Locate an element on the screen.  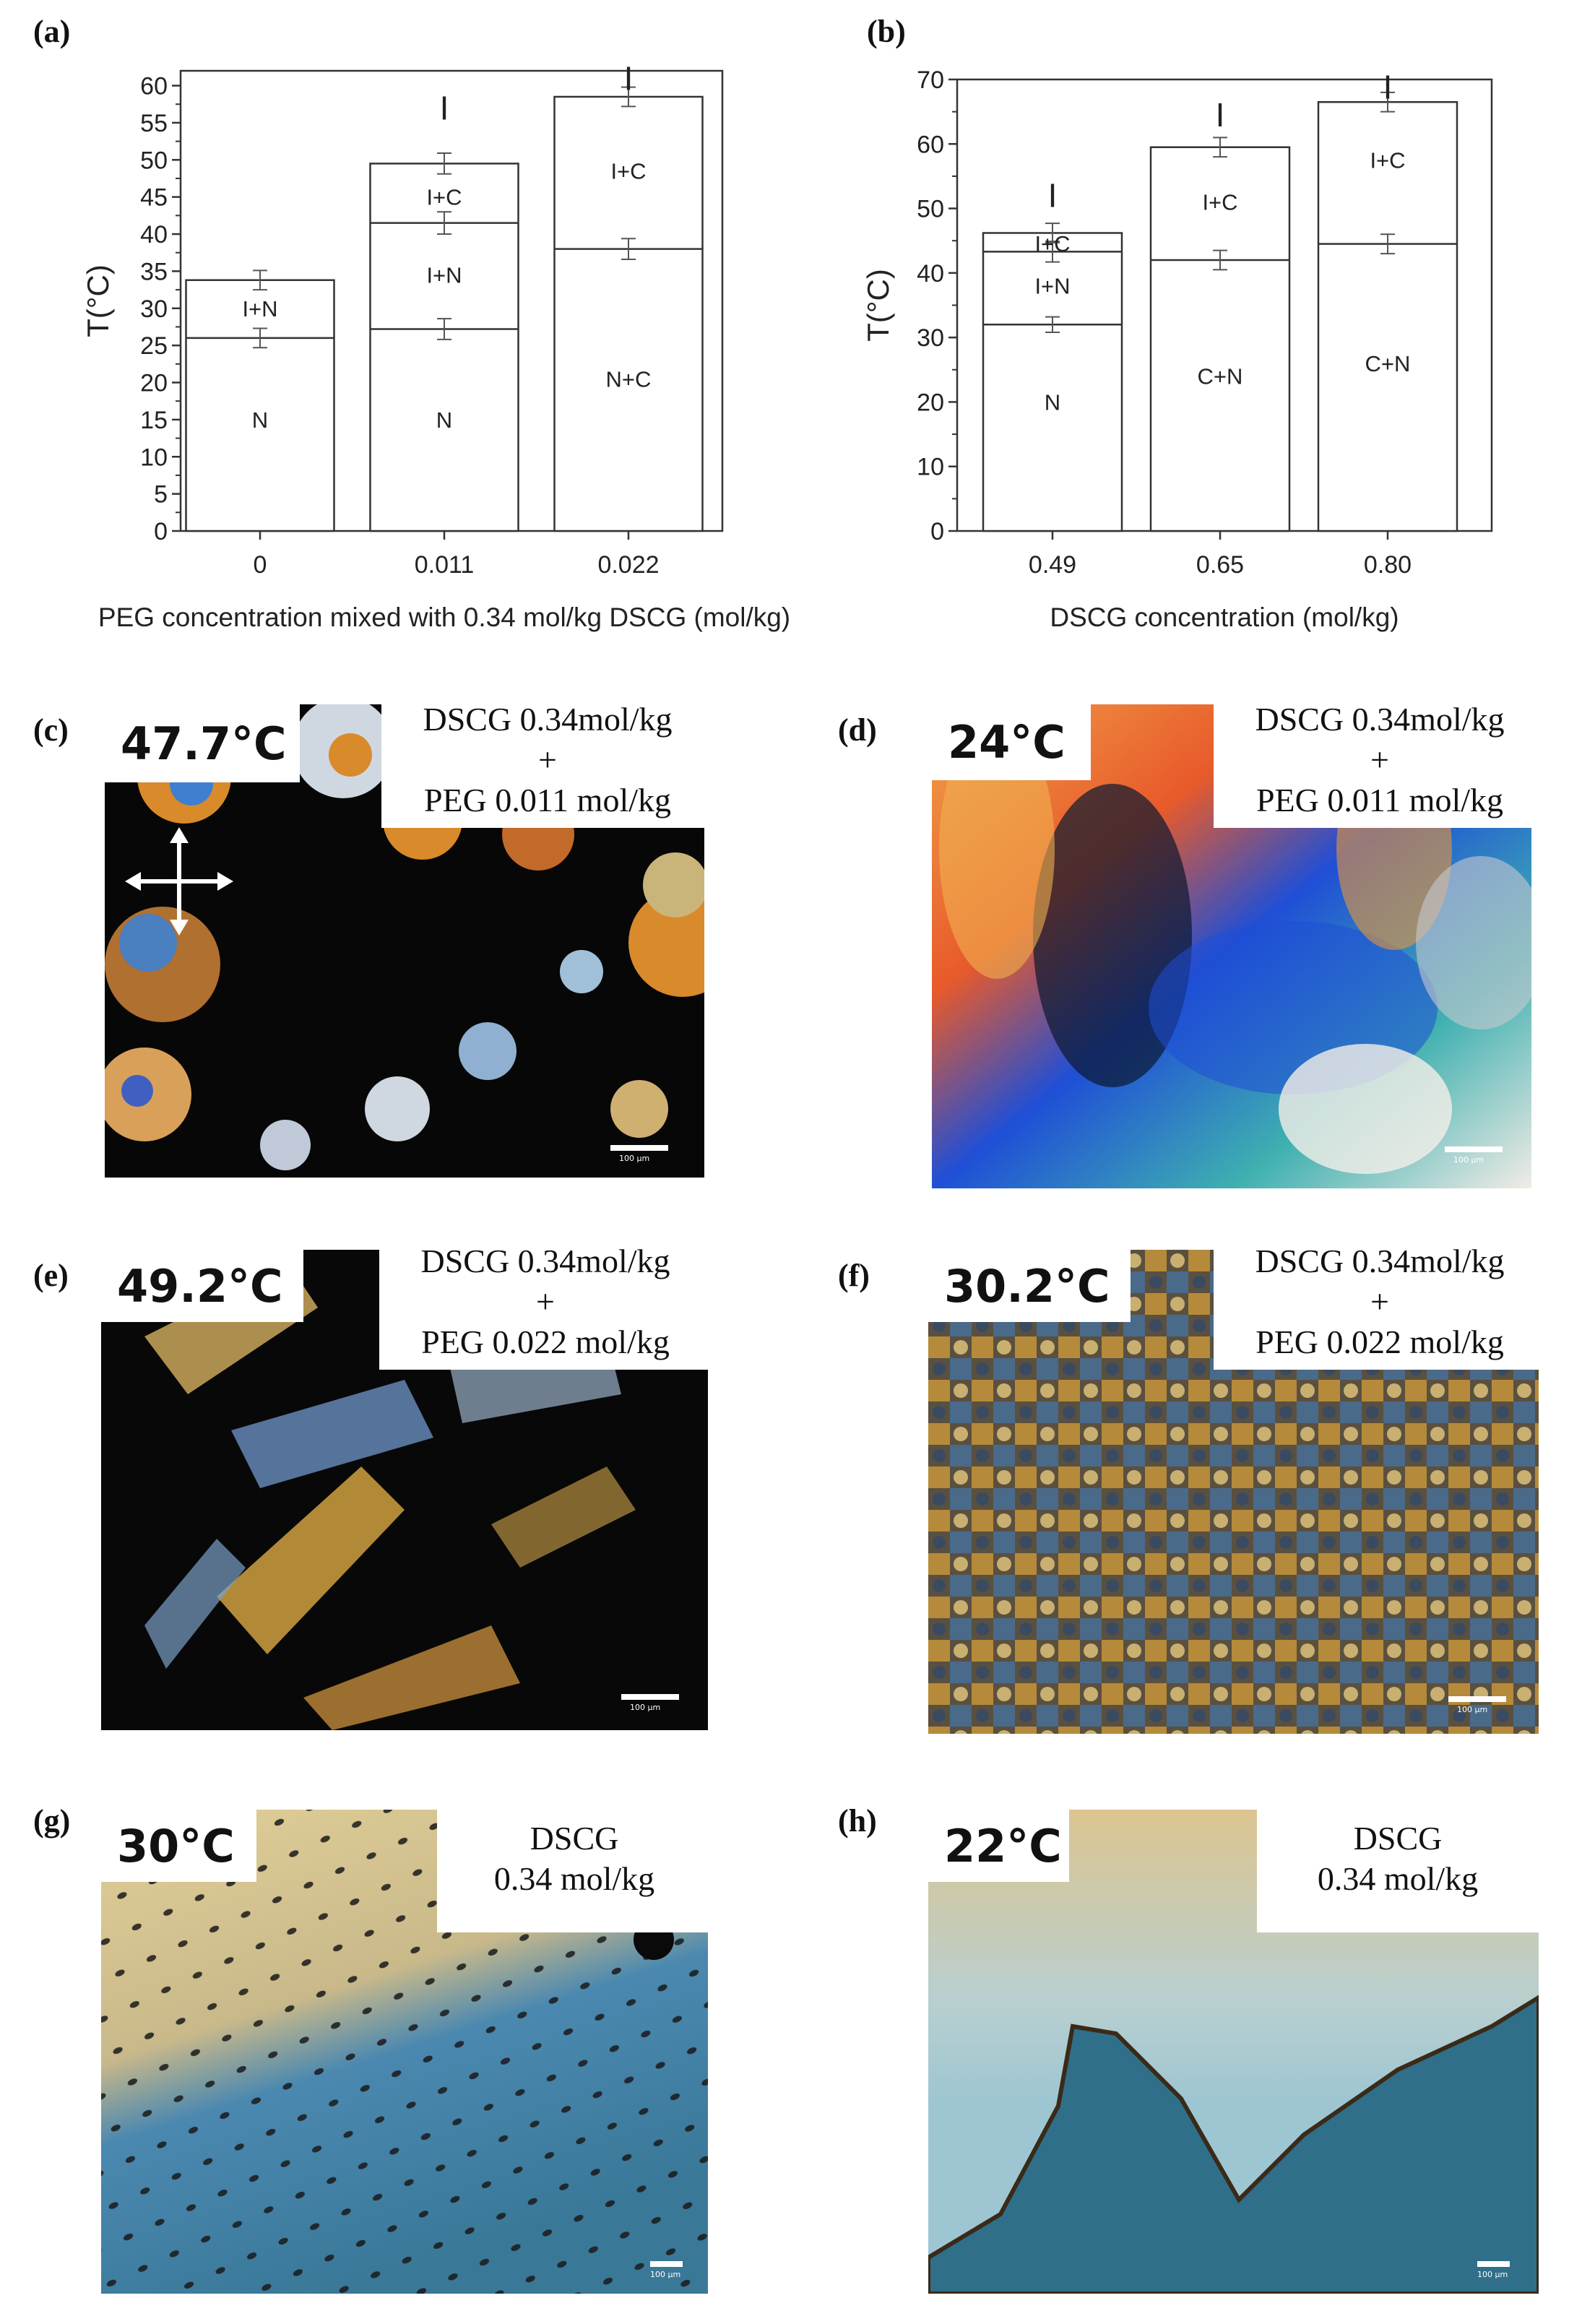
temperature-label-e: 49.2°C is located at coordinates (202, 1286).